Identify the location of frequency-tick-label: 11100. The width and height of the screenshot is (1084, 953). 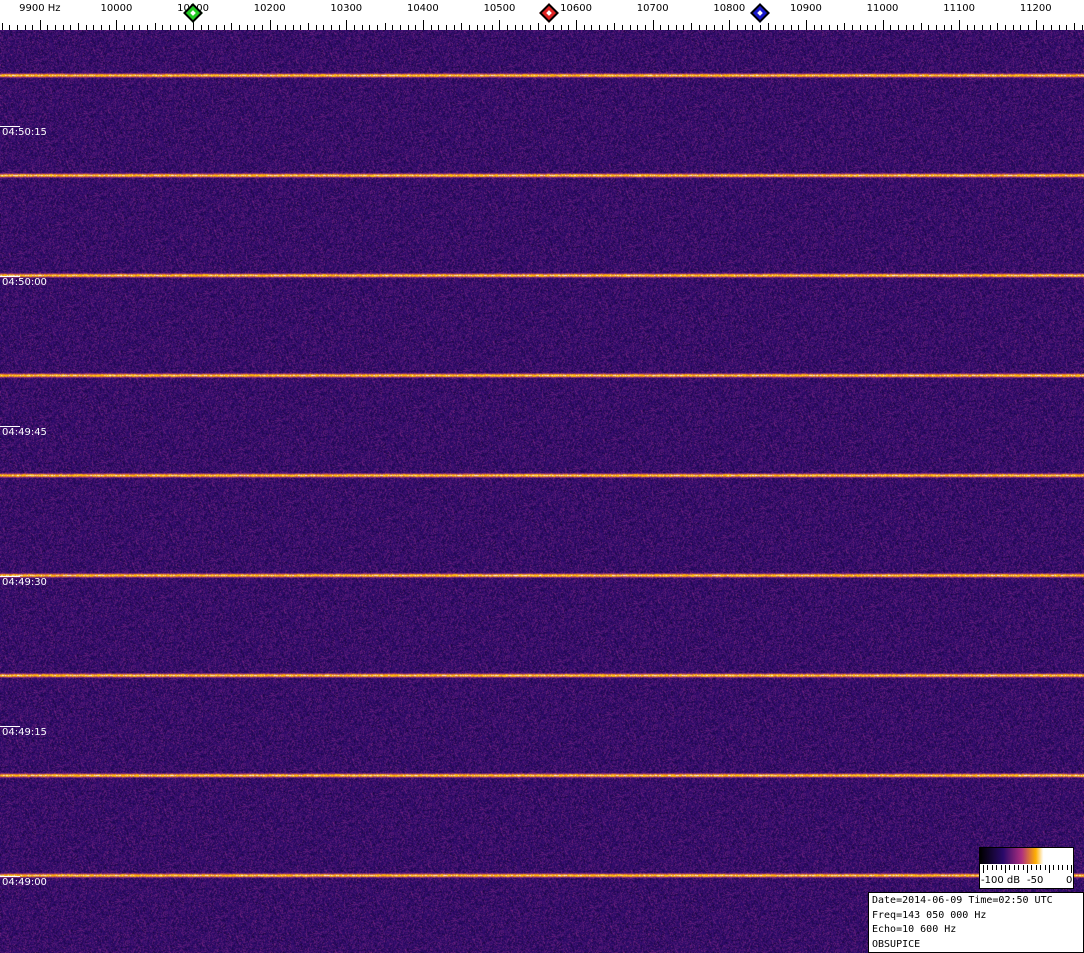
(959, 8).